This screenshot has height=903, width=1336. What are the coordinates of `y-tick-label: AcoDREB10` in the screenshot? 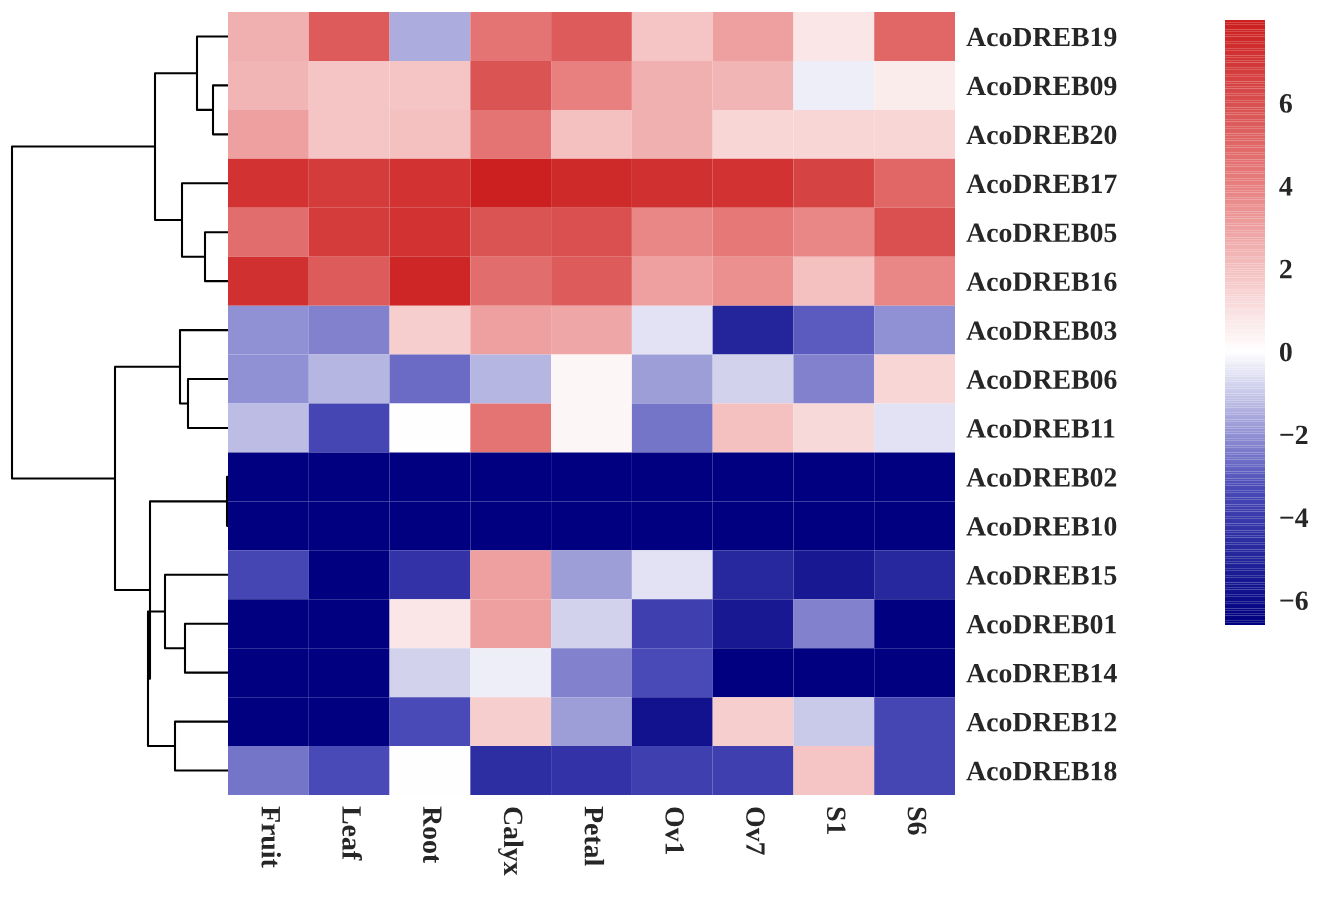 It's located at (1041, 526).